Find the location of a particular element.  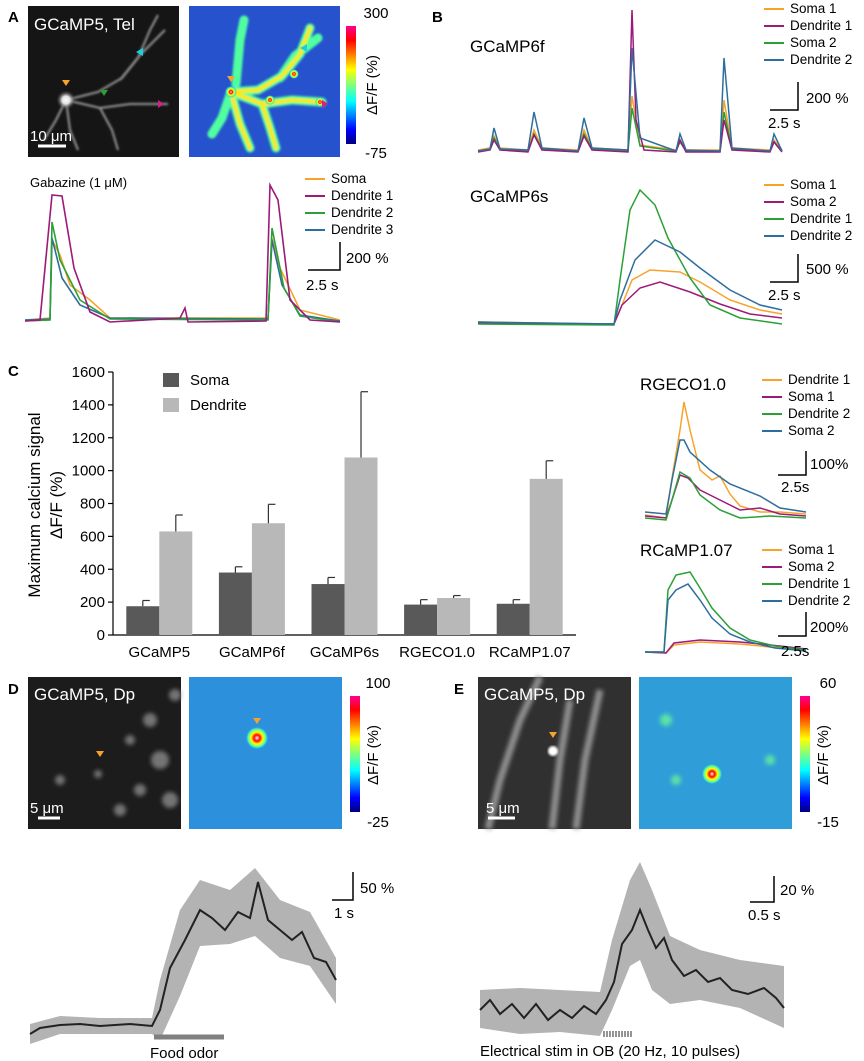

y-tick-label: 400 is located at coordinates (92, 569).